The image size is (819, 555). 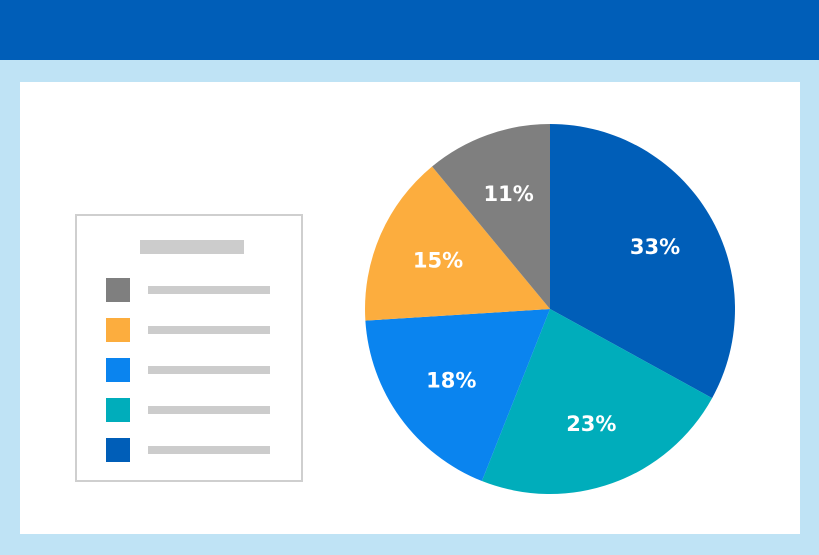 I want to click on pie-slice-label: 33%, so click(x=655, y=247).